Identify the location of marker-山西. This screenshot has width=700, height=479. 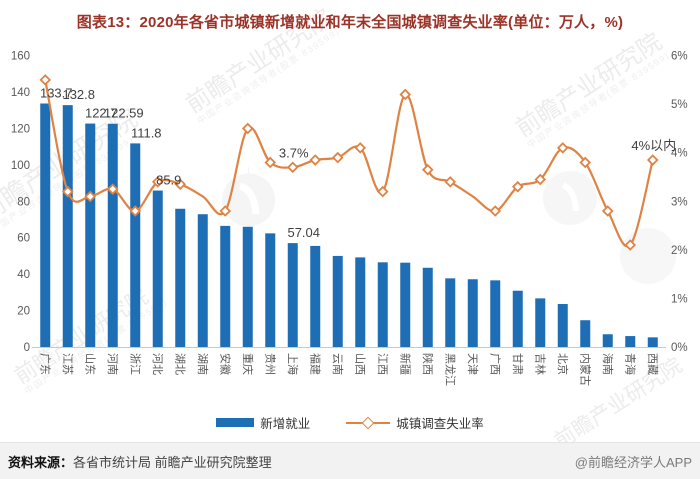
(360, 148).